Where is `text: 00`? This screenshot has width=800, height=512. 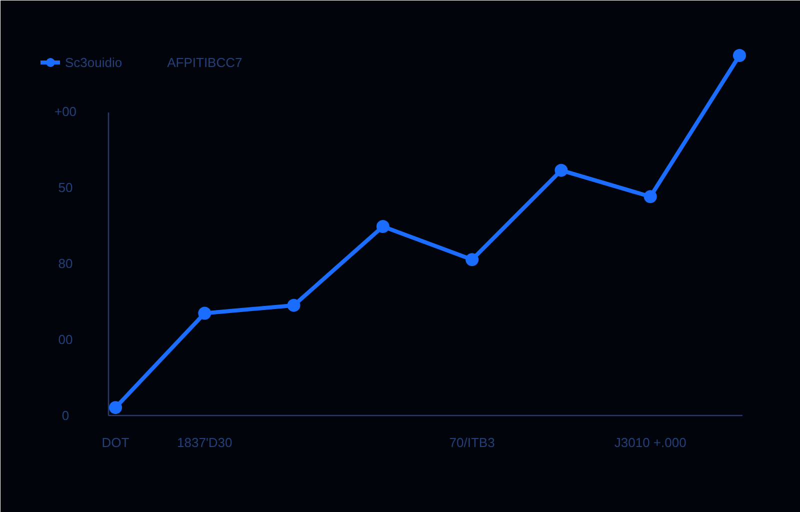
text: 00 is located at coordinates (65, 339).